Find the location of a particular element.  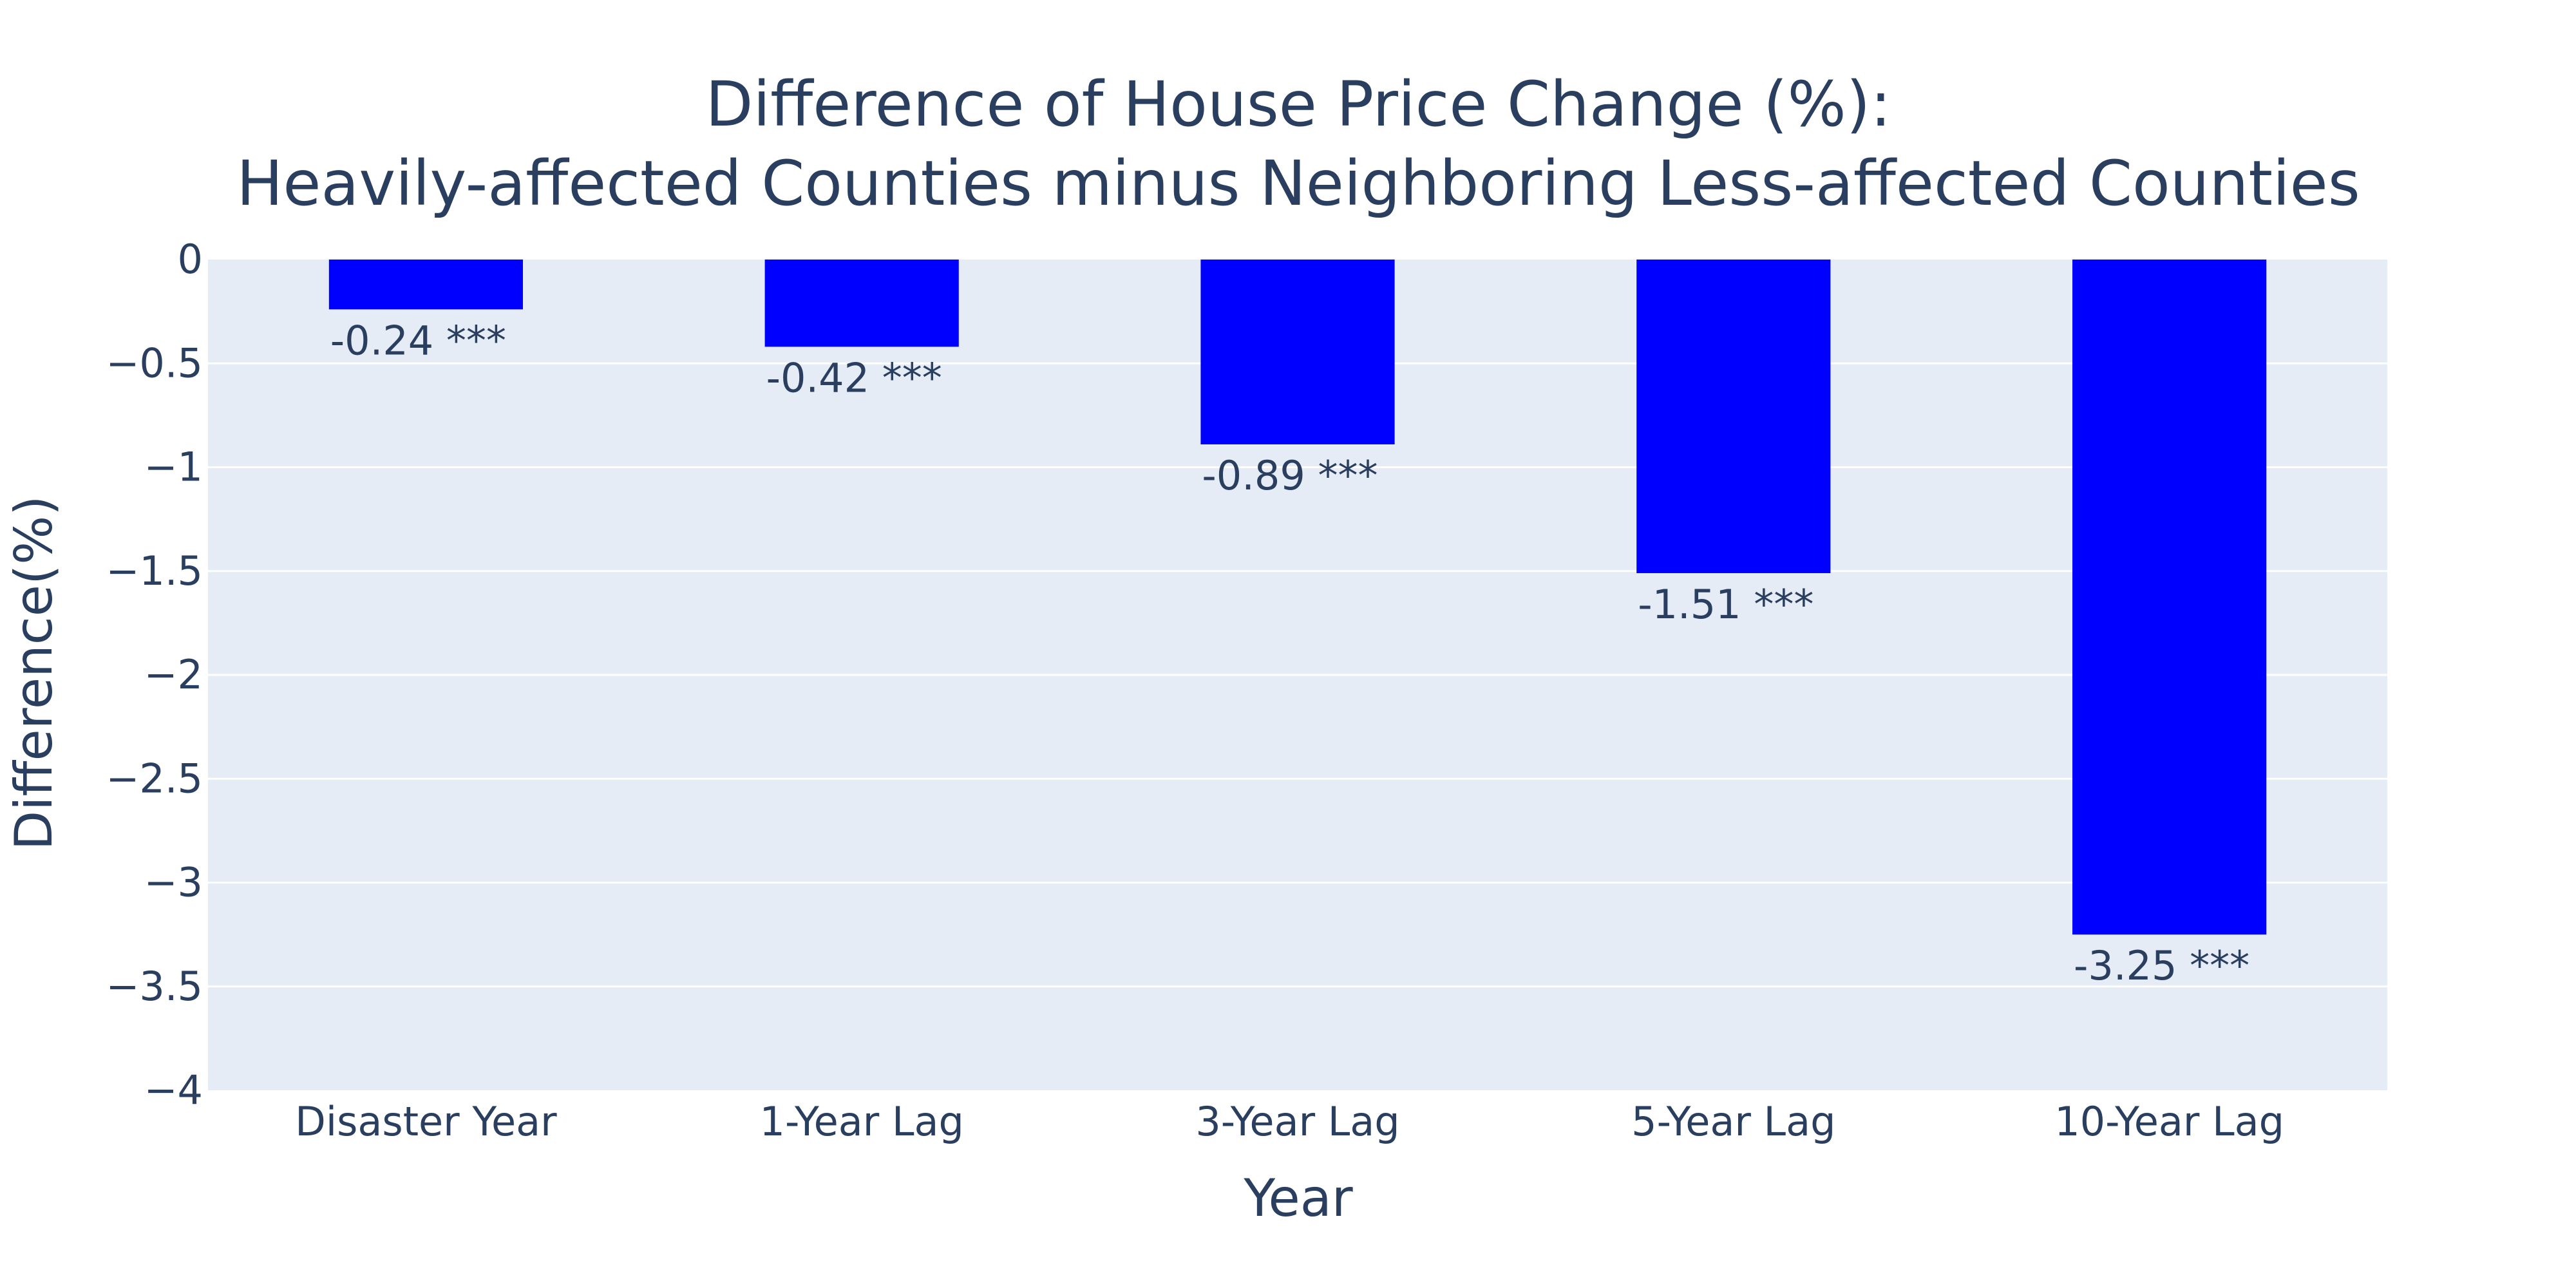

x-tick-label: 1-Year Lag is located at coordinates (862, 1122).